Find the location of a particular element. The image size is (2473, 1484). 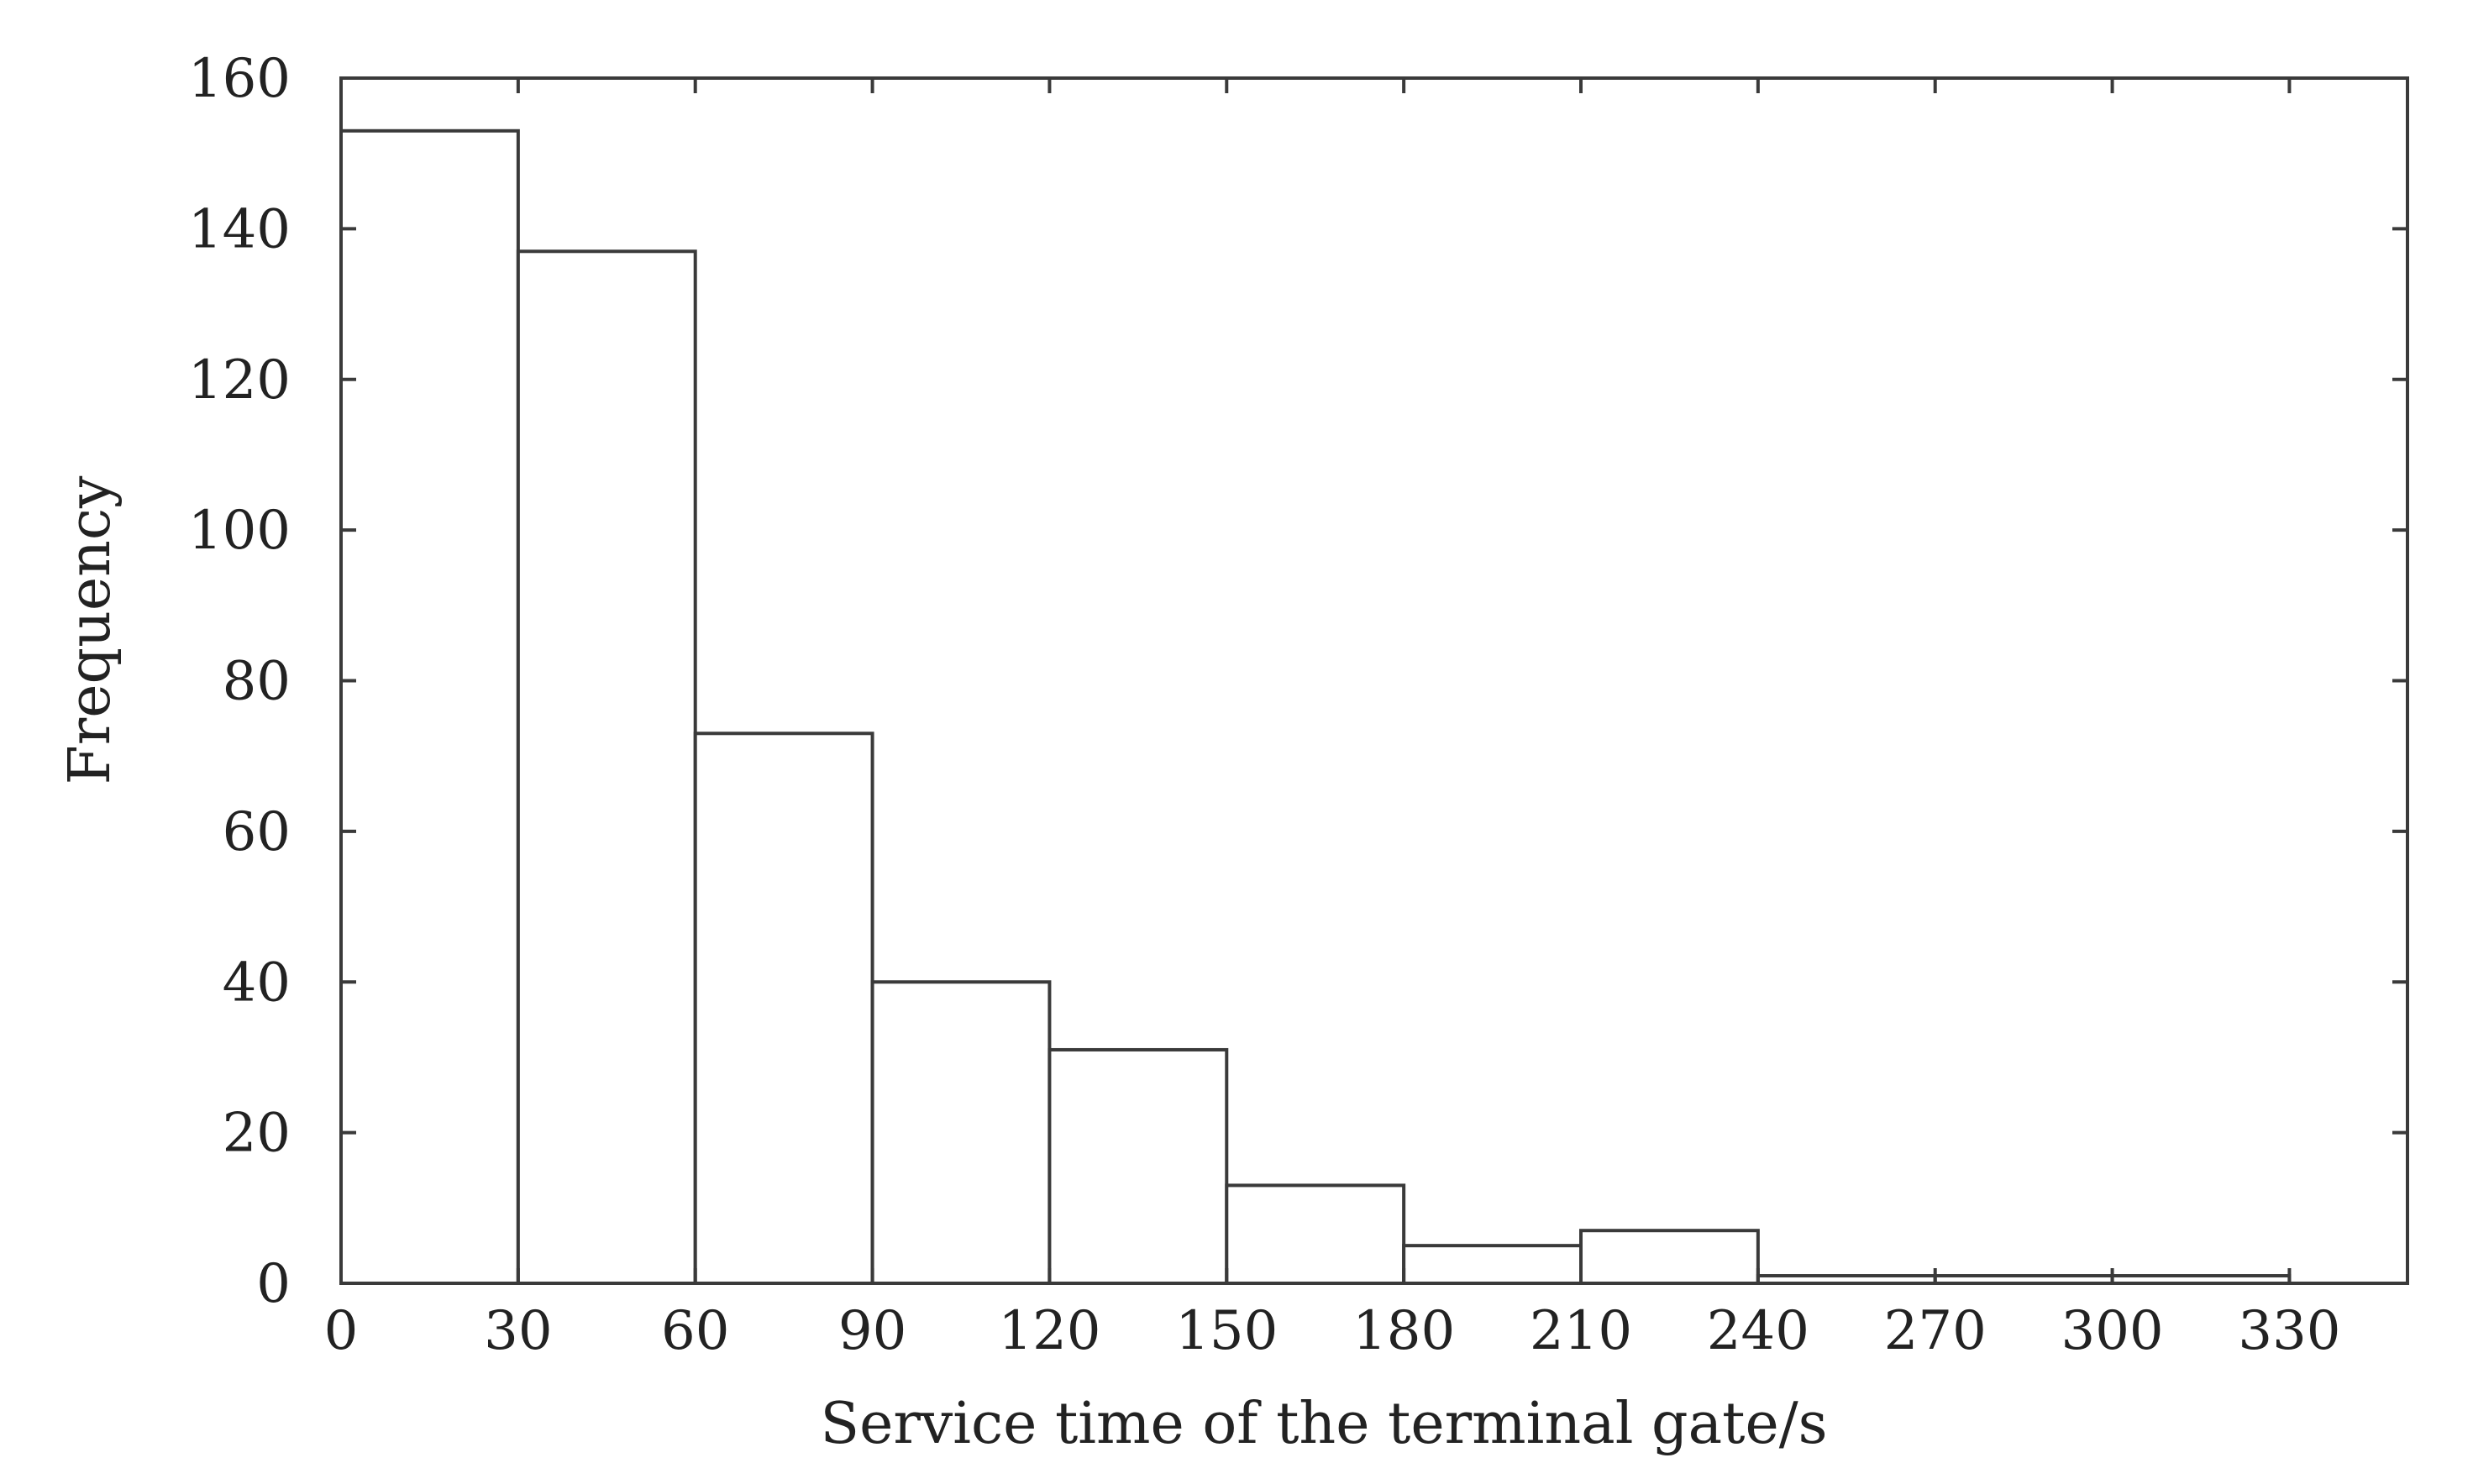

x-tick-label: 60 is located at coordinates (695, 1331).